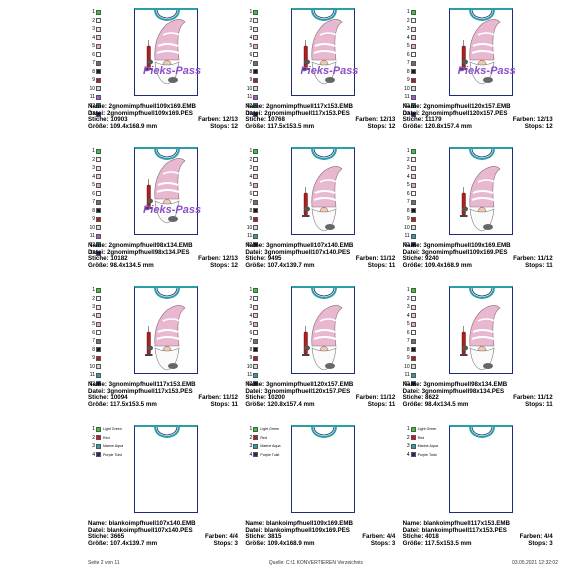 The image size is (570, 570). Describe the element at coordinates (549, 126) in the screenshot. I see `stop-count: 12` at that location.